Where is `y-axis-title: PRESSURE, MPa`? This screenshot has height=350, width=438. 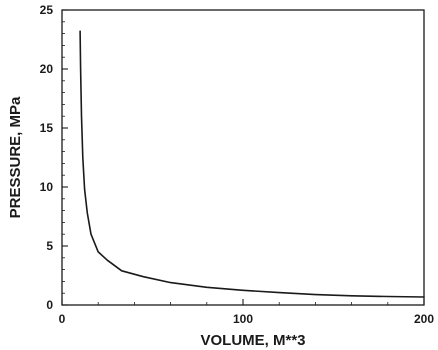 y-axis-title: PRESSURE, MPa is located at coordinates (15, 157).